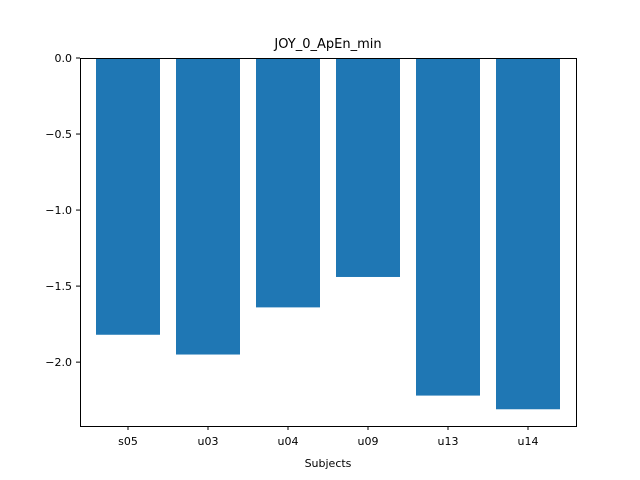  I want to click on x-tick-label-s05: s05, so click(128, 441).